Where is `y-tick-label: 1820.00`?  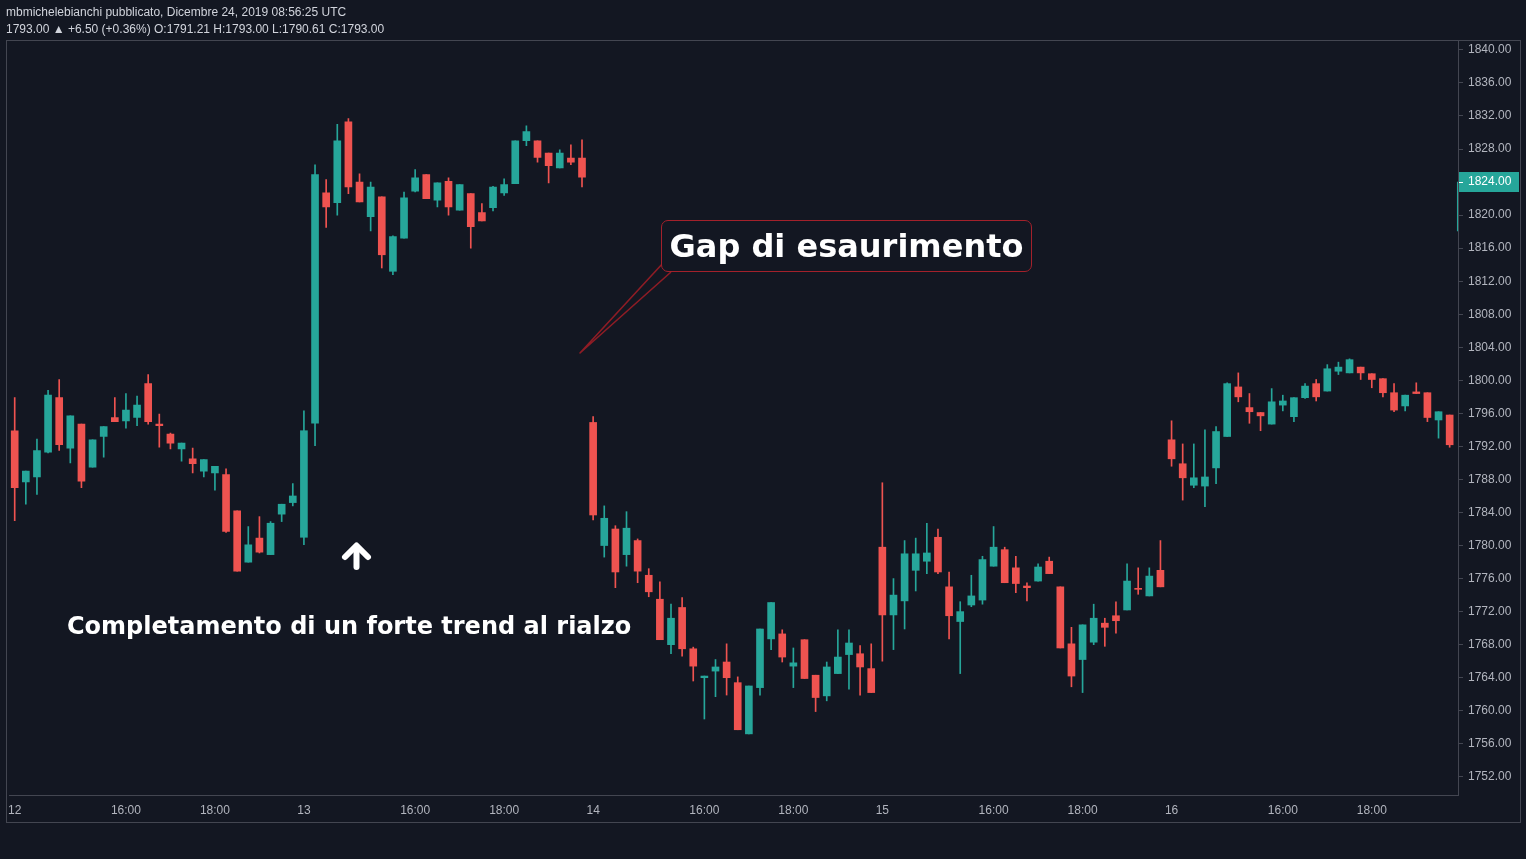
y-tick-label: 1820.00 is located at coordinates (1490, 214).